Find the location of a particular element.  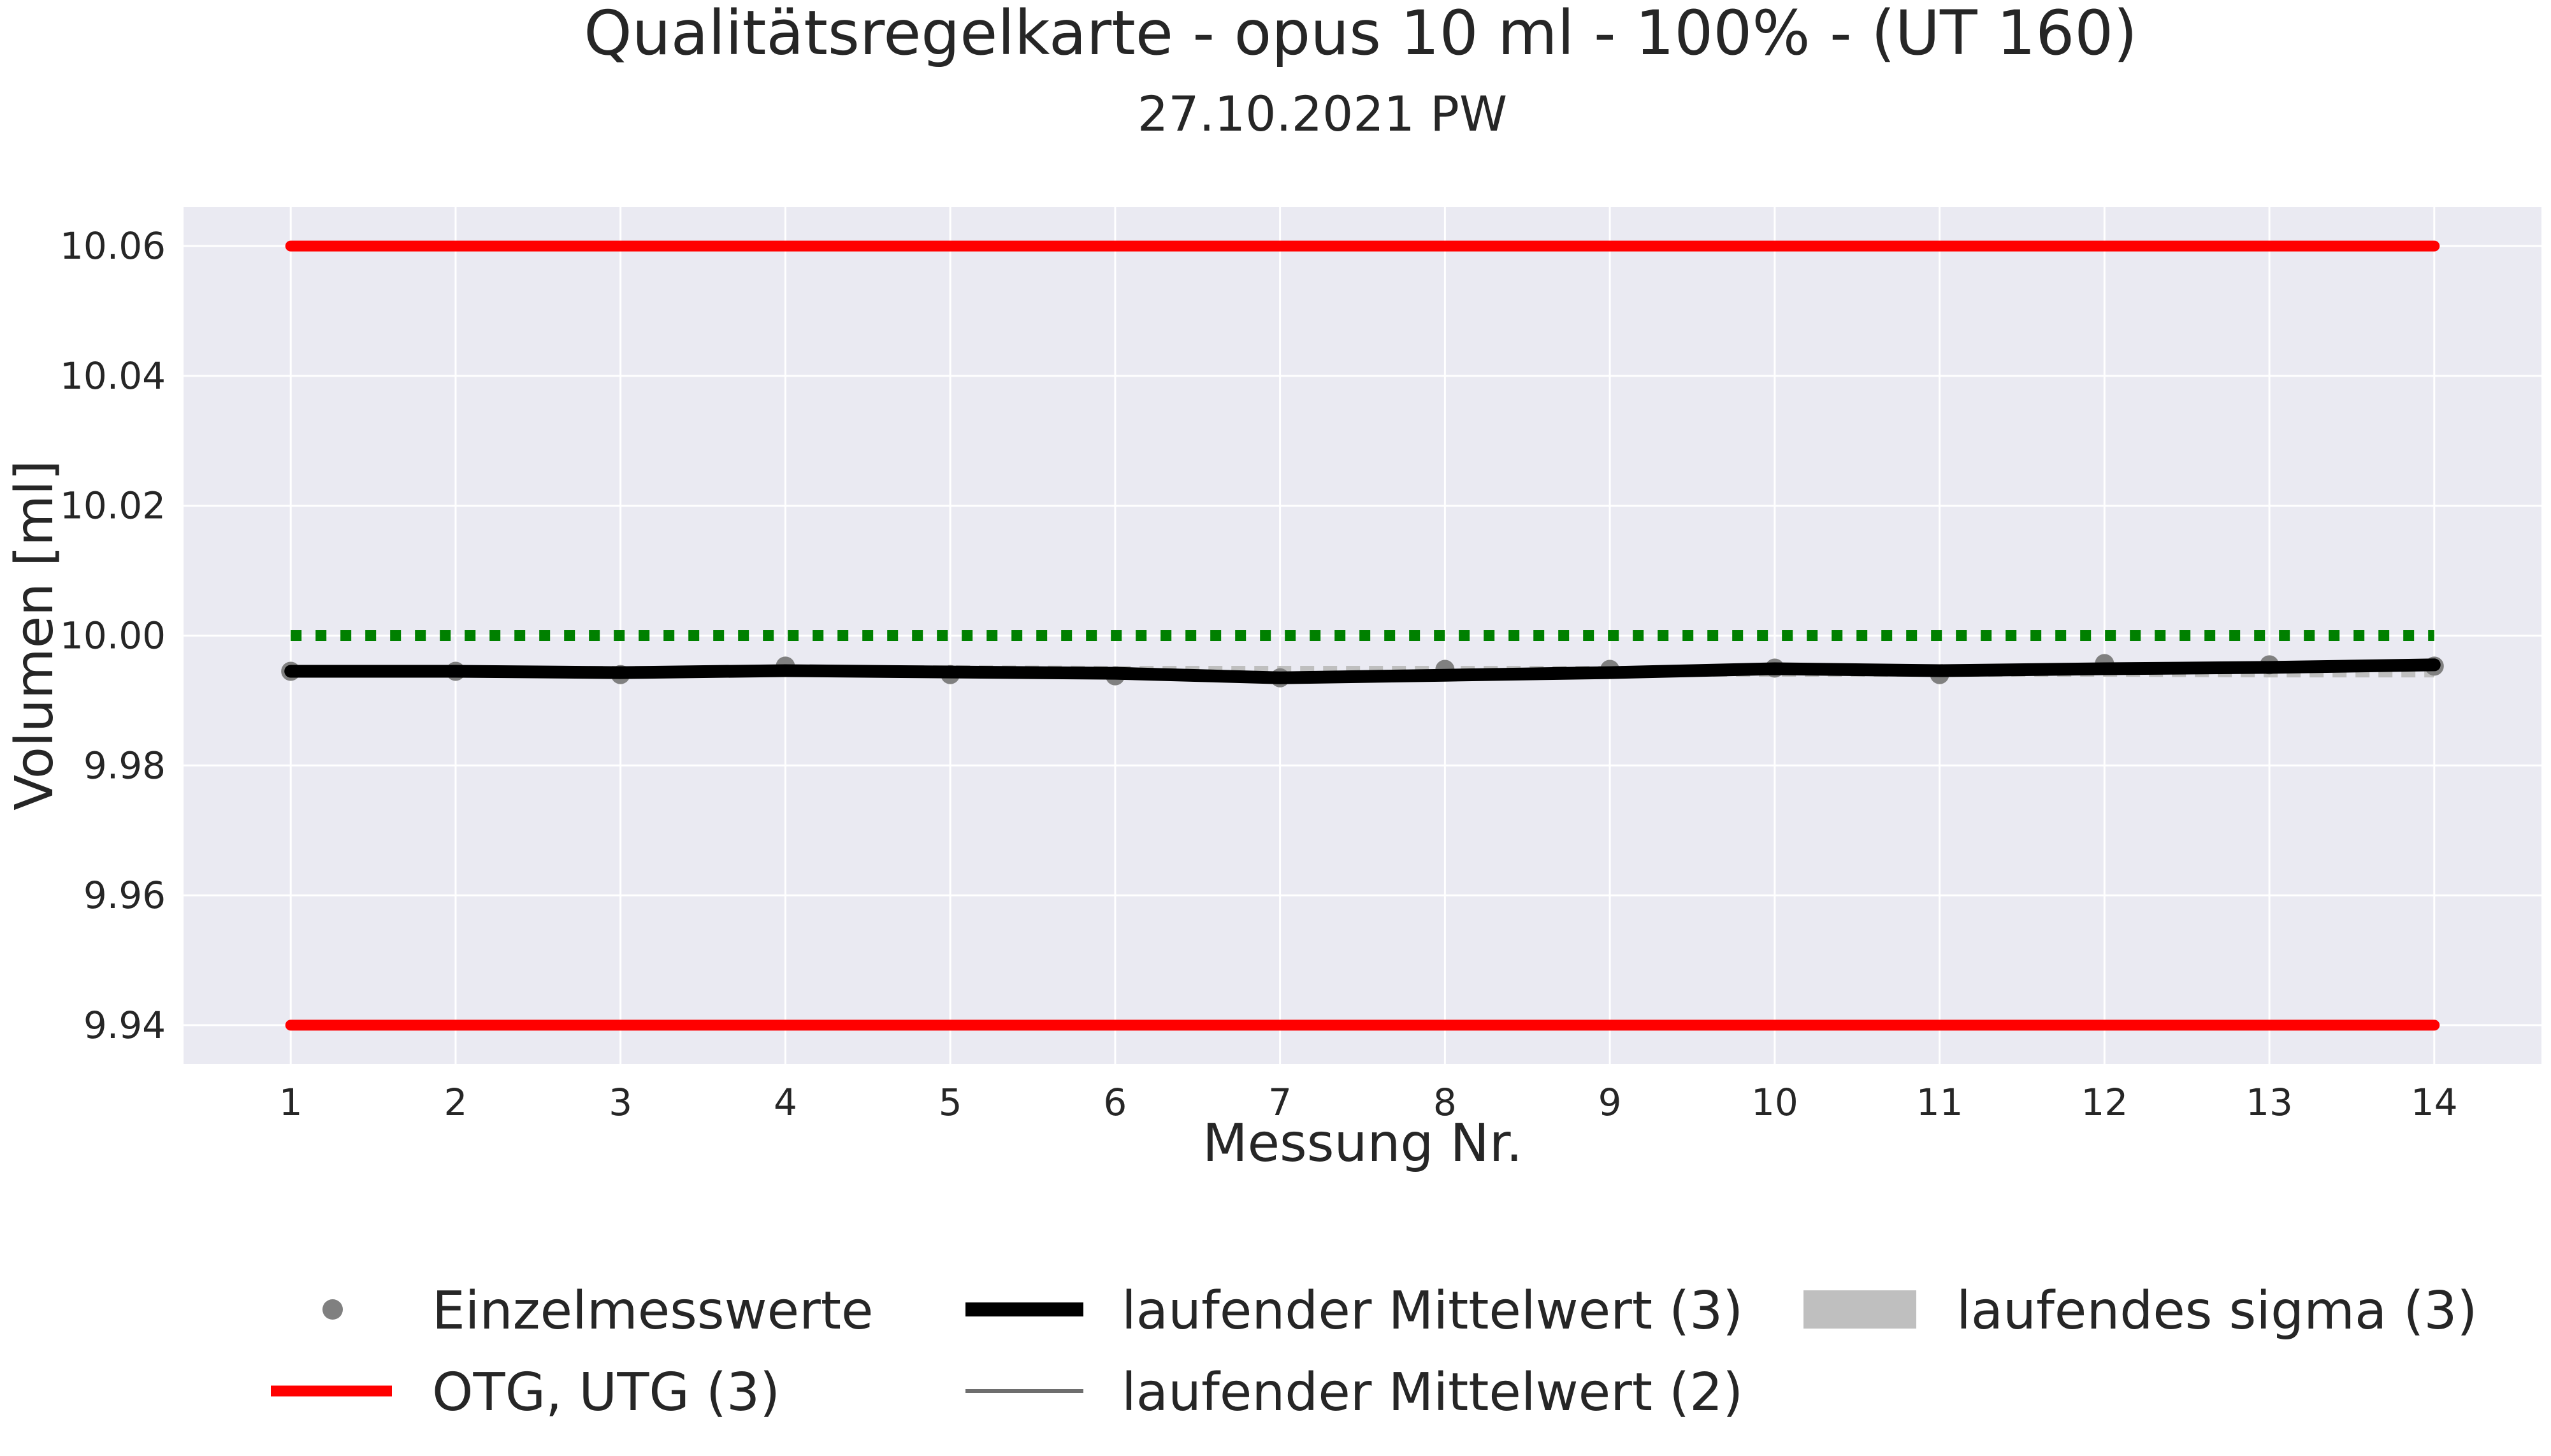

x-axis-label: Messung Nr. is located at coordinates (1362, 1143).